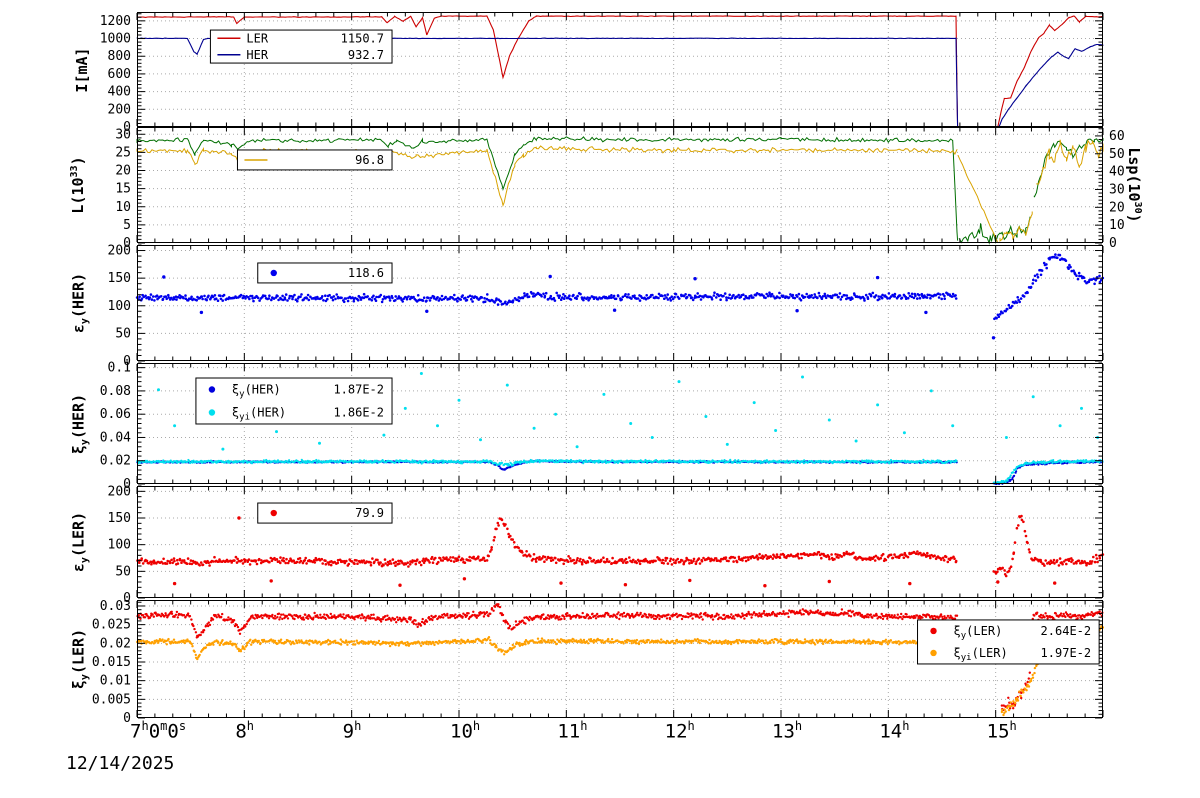 Image resolution: width=1200 pixels, height=798 pixels. Describe the element at coordinates (1066, 653) in the screenshot. I see `legend-value: 1.97E-2` at that location.